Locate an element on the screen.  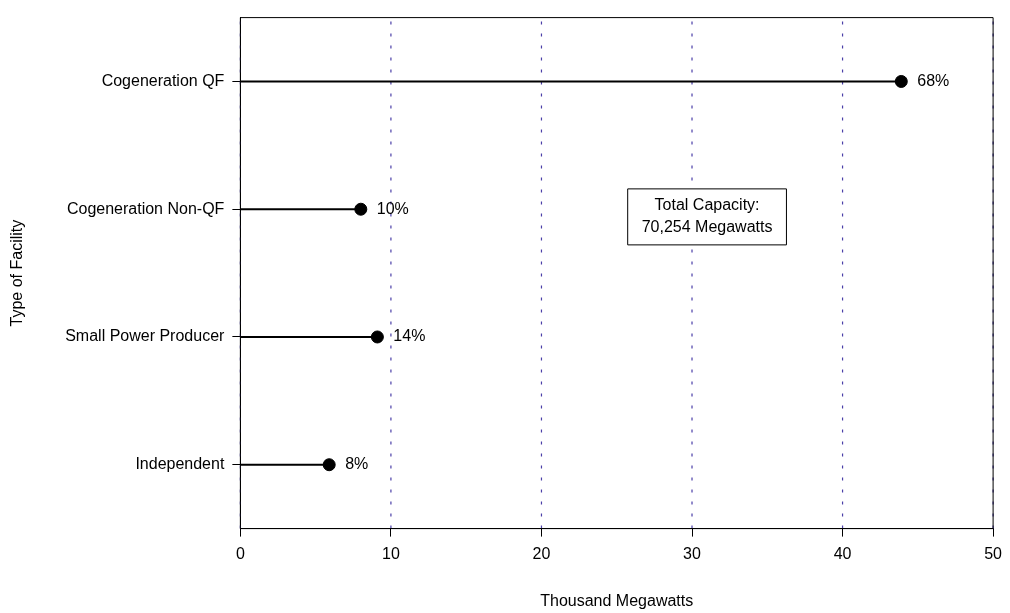
annotation: 14% is located at coordinates (409, 336).